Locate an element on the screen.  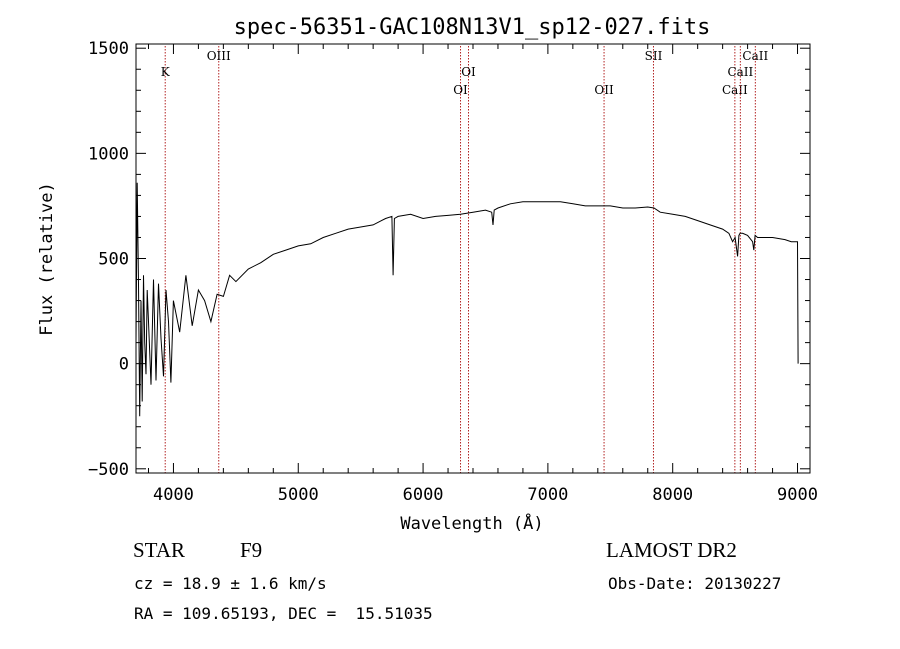
y-axis-label: Flux (relative) is located at coordinates (47, 259).